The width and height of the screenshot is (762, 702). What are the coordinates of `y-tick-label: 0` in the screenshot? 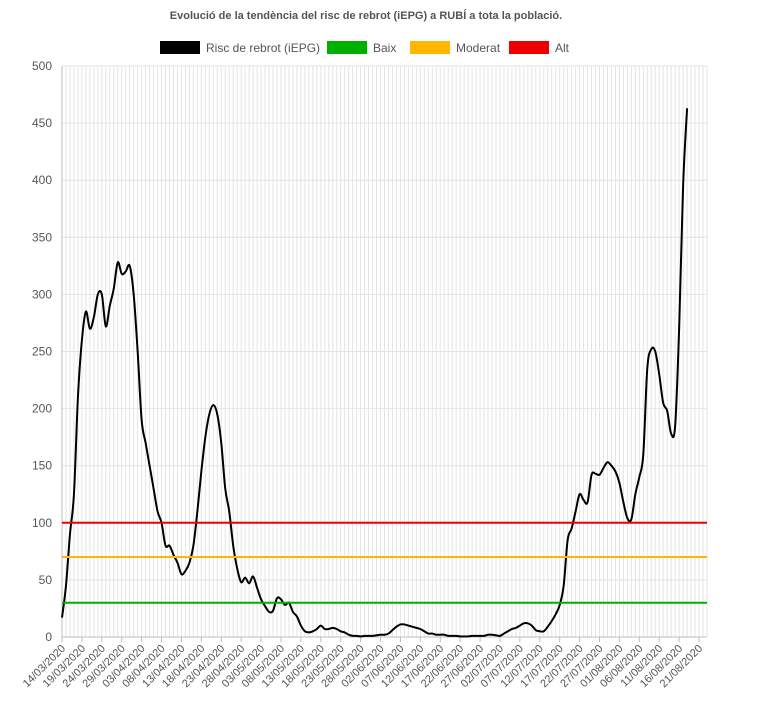 It's located at (48, 637).